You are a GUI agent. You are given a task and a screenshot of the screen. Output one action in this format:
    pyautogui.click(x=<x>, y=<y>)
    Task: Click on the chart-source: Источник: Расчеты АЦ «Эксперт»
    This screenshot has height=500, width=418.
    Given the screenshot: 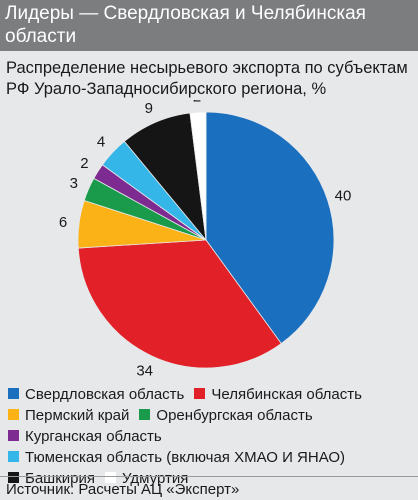 What is the action you would take?
    pyautogui.click(x=209, y=488)
    